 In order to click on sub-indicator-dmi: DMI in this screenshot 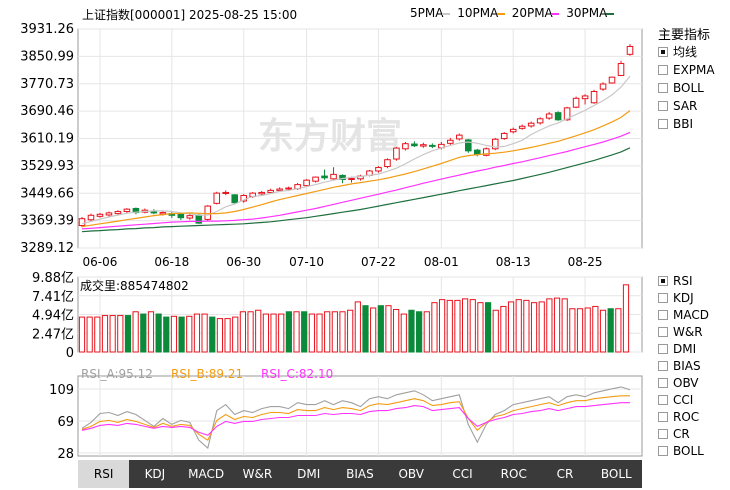, I will do `click(677, 349)`.